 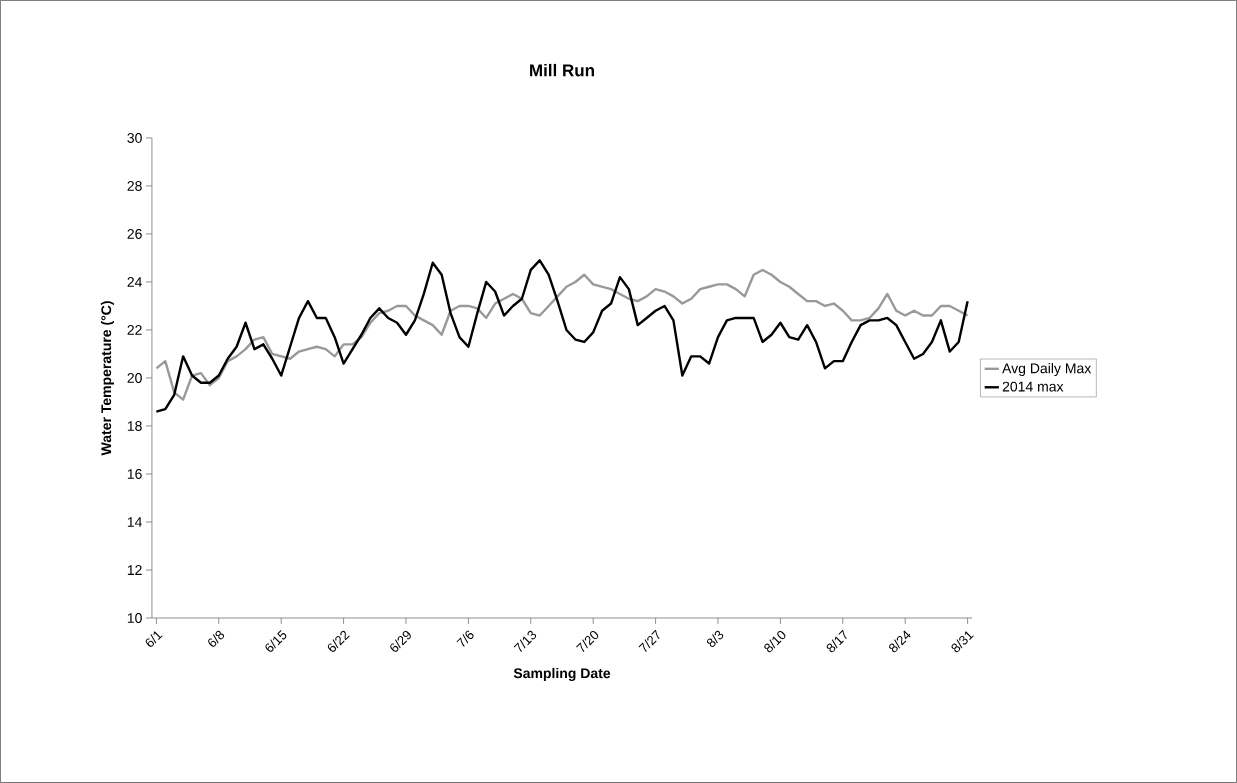 I want to click on legend-label: 2014 max, so click(x=1033, y=386).